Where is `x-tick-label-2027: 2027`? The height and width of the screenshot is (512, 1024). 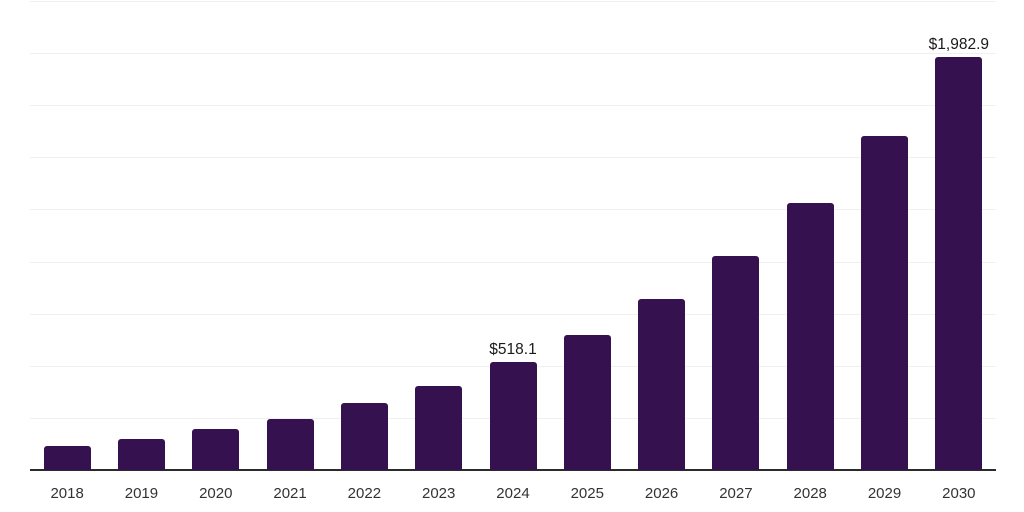 x-tick-label-2027: 2027 is located at coordinates (736, 493).